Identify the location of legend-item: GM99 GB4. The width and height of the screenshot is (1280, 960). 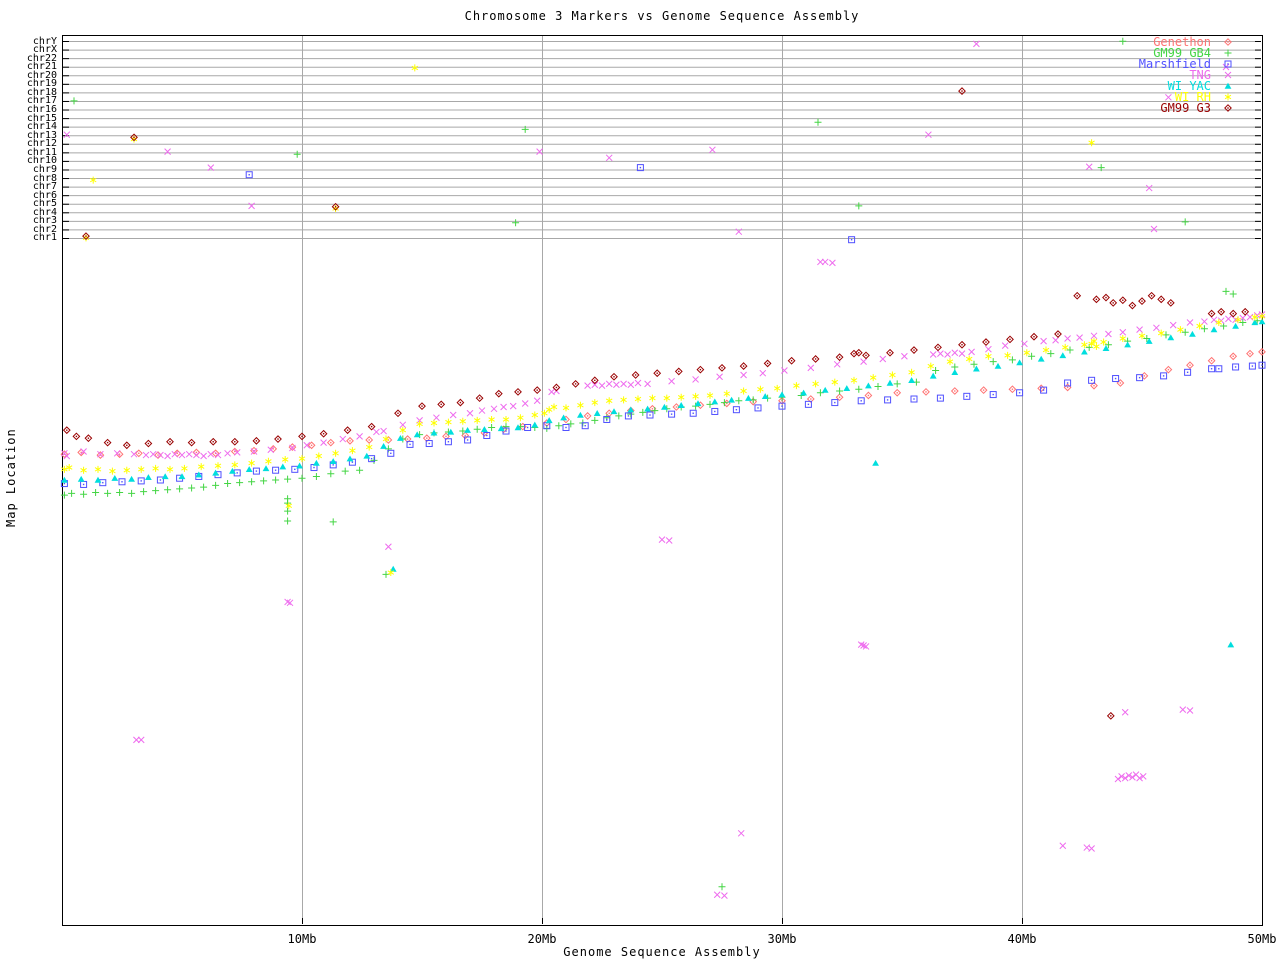
(1194, 53).